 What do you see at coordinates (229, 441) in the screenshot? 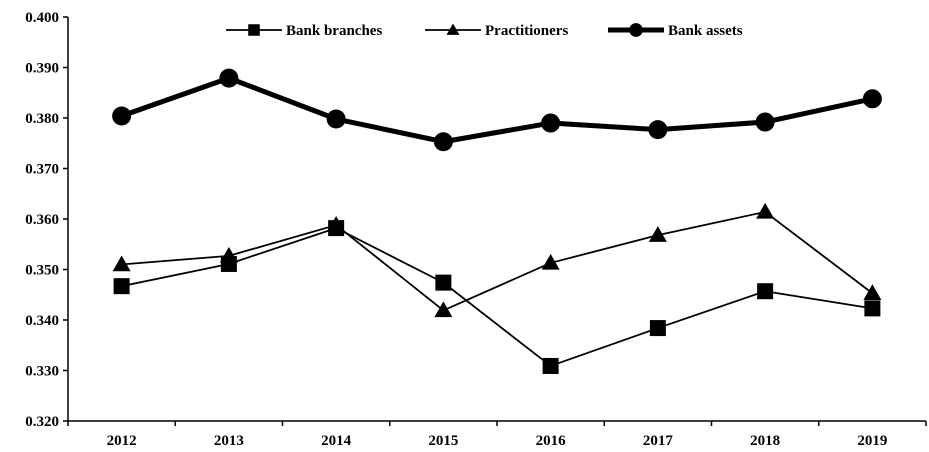
I see `x-tick-label: 2013` at bounding box center [229, 441].